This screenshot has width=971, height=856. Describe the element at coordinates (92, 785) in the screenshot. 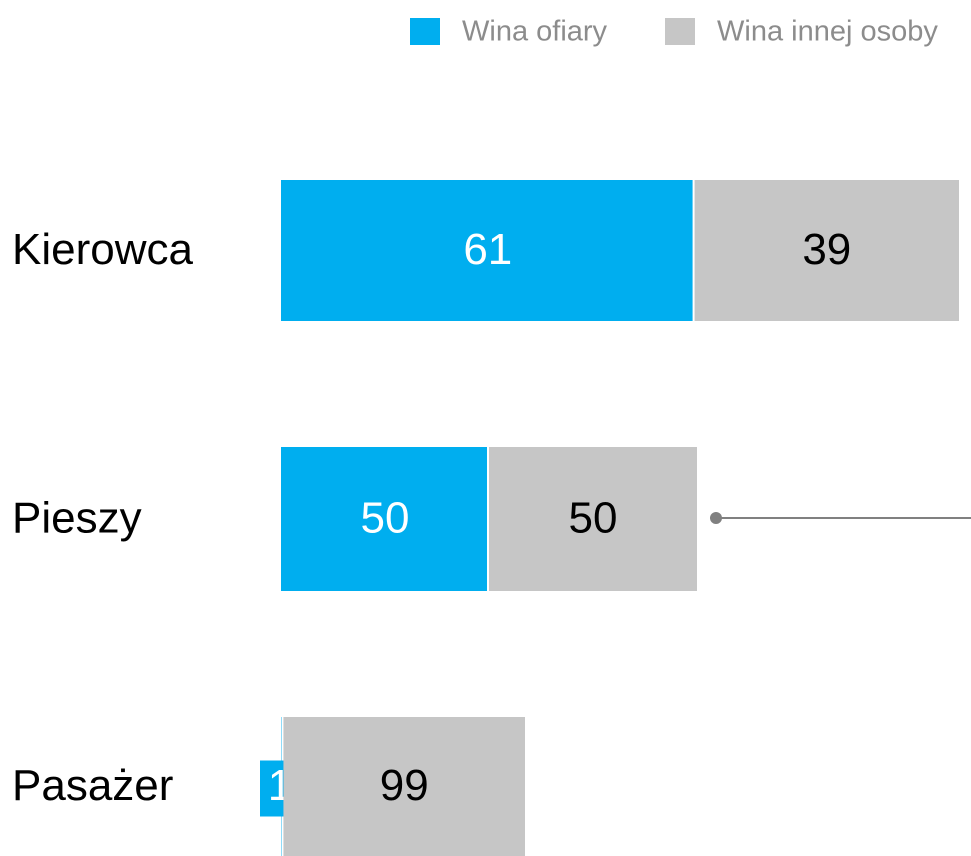

I see `category-label: Pasażer` at that location.